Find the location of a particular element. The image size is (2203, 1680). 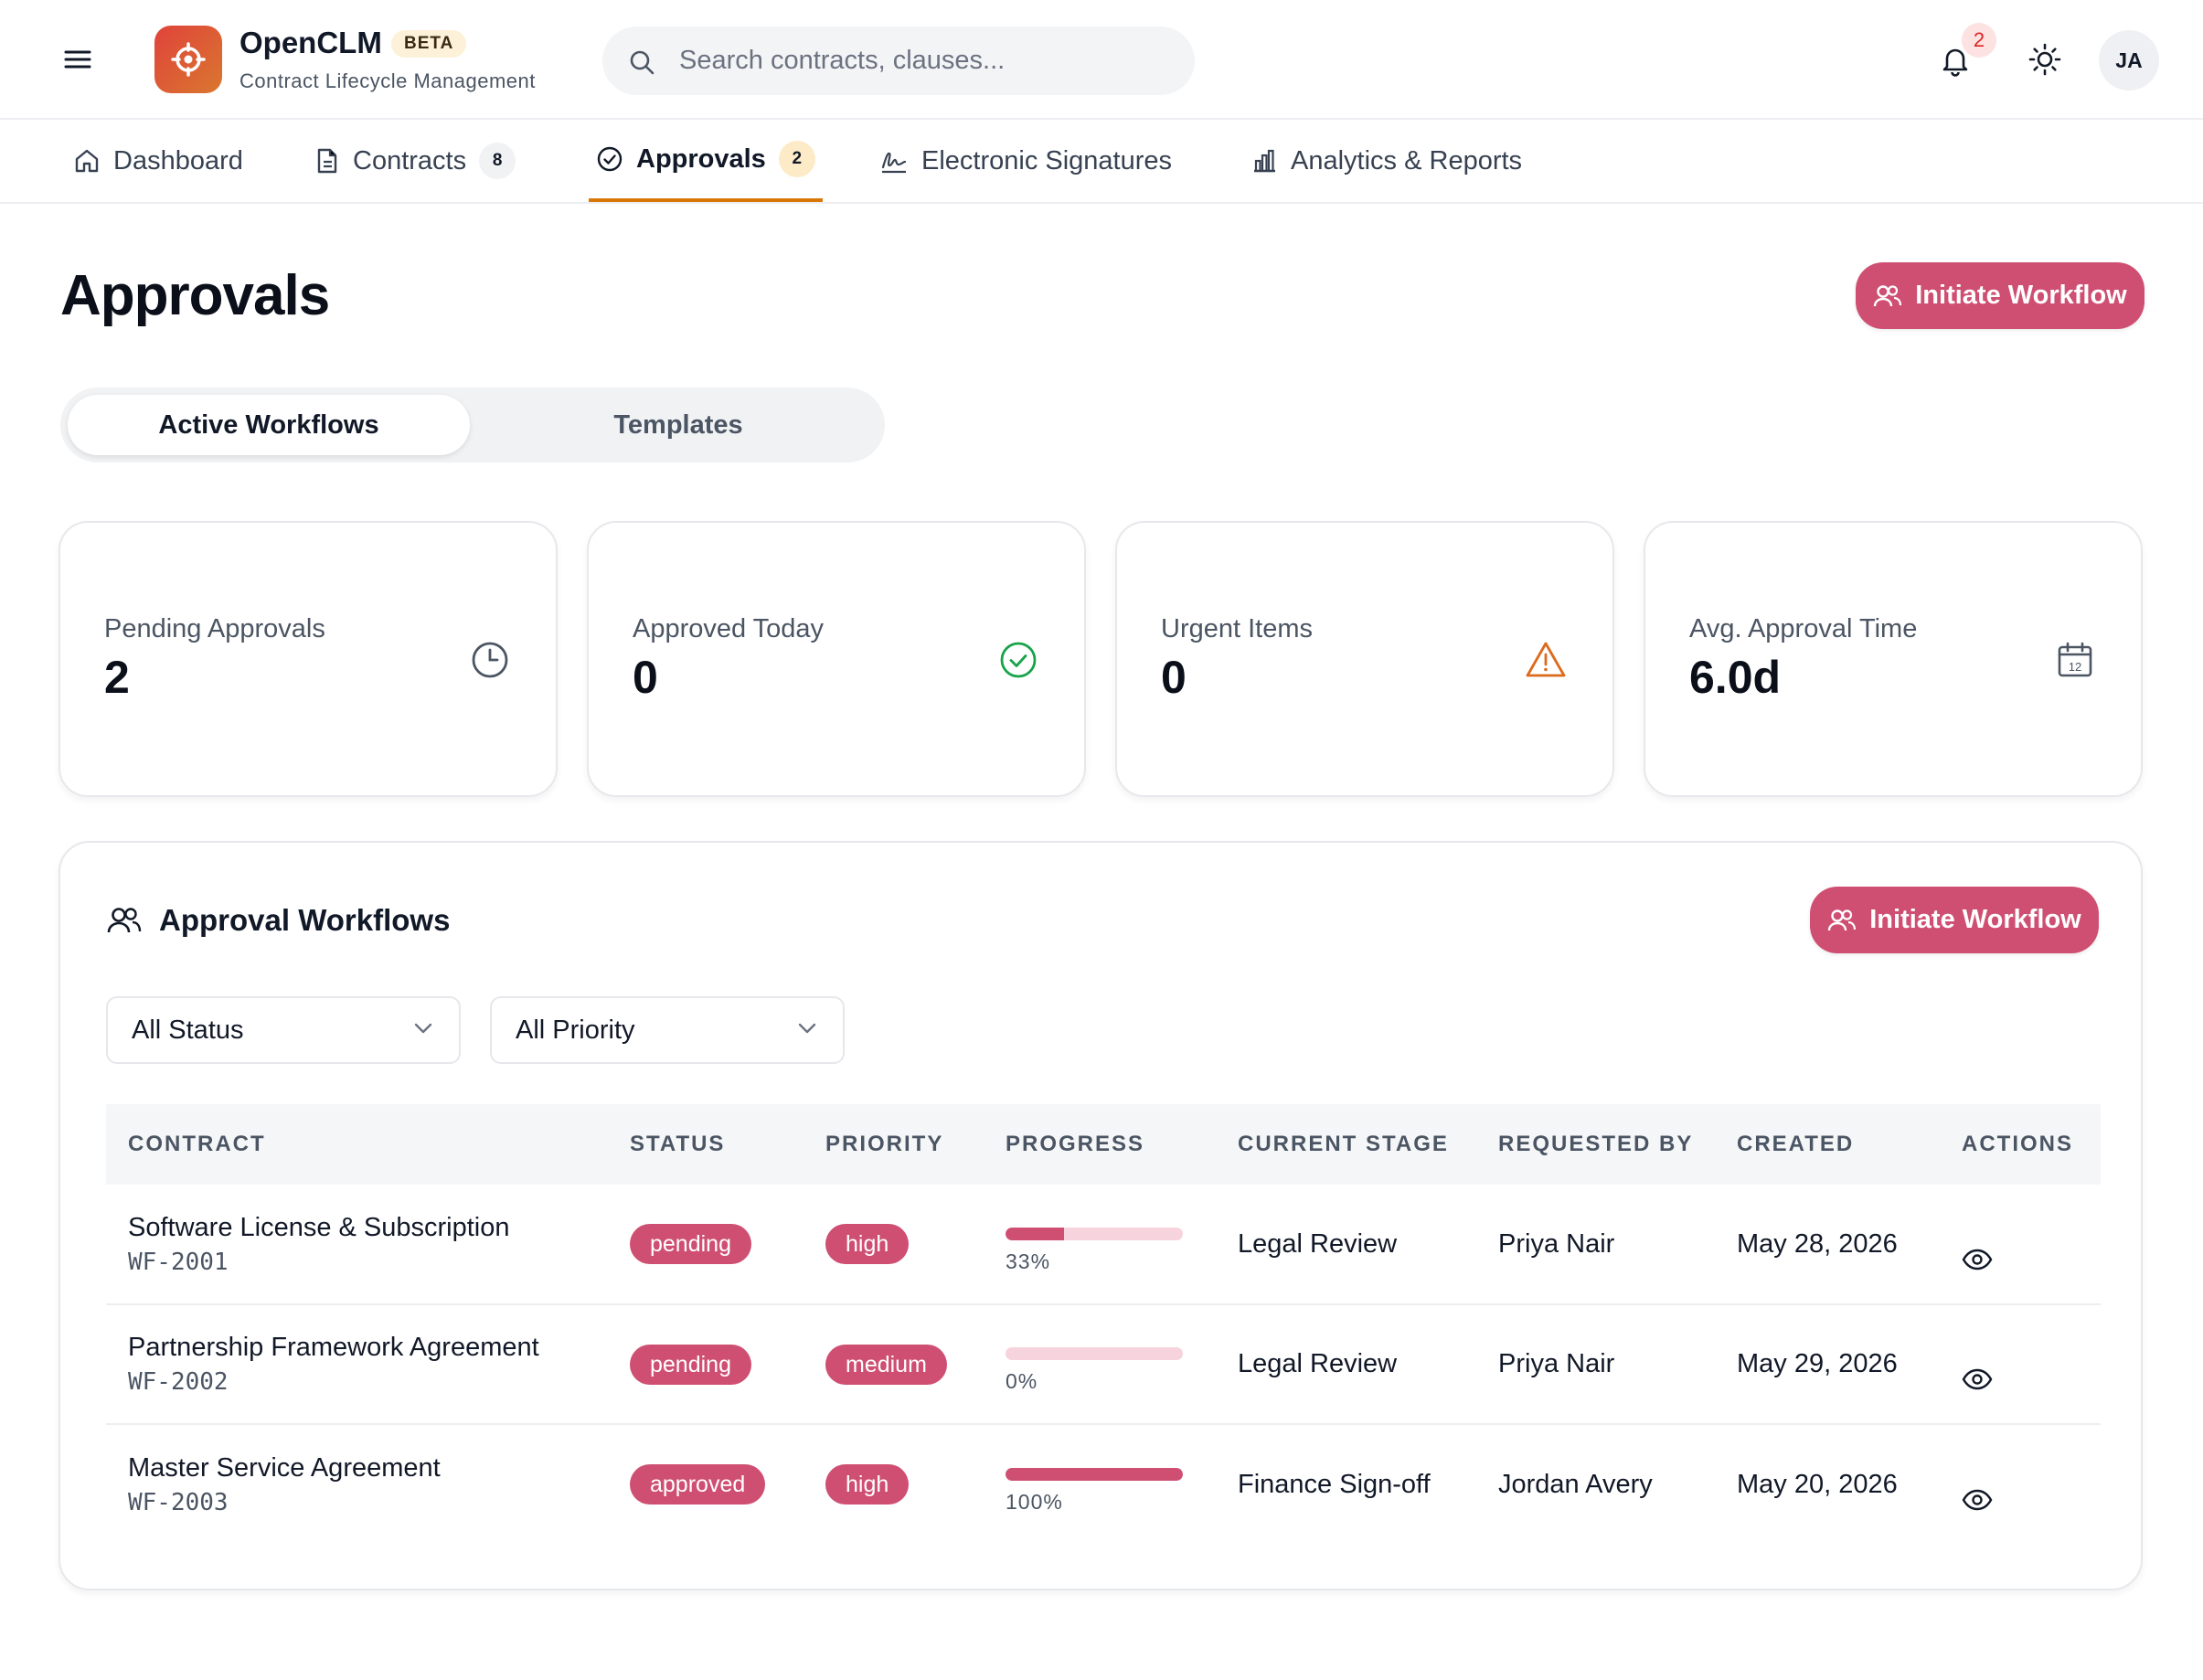

menu-icon is located at coordinates (77, 60).